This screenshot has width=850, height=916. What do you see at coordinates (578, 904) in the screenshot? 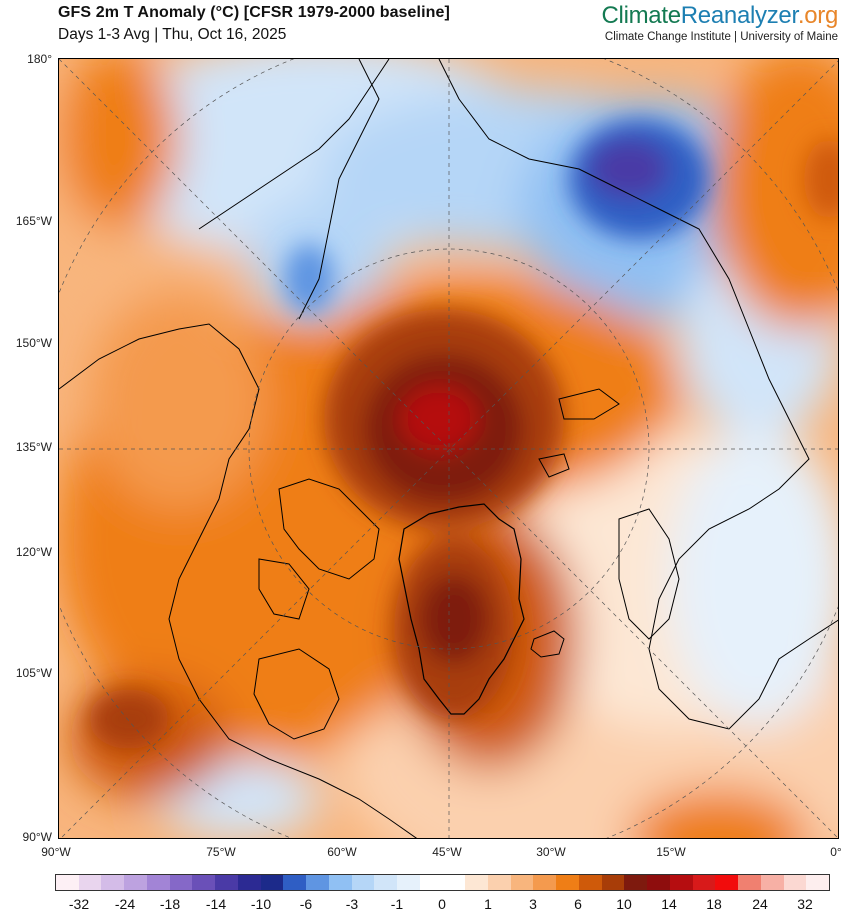
I see `colorbar-label: 6` at bounding box center [578, 904].